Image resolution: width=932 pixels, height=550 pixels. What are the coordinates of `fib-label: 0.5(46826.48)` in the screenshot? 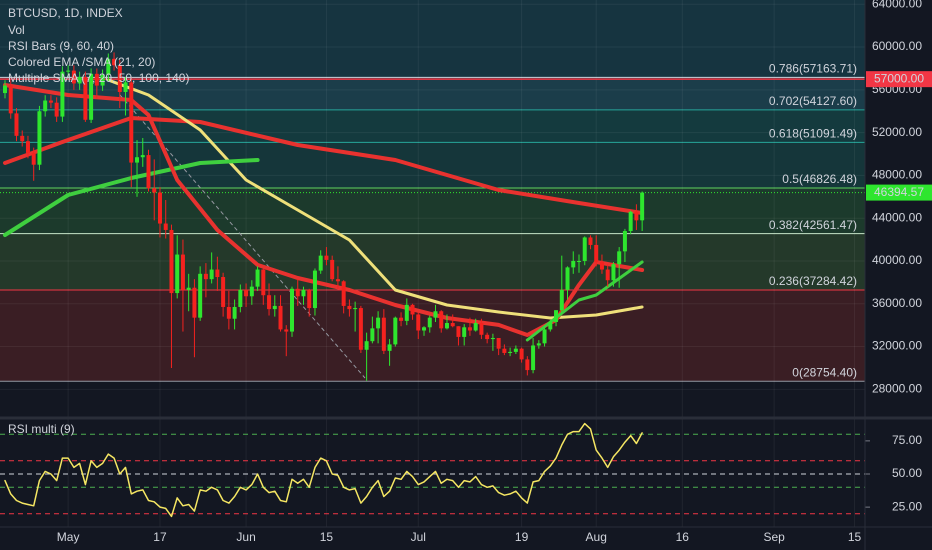 It's located at (819, 179).